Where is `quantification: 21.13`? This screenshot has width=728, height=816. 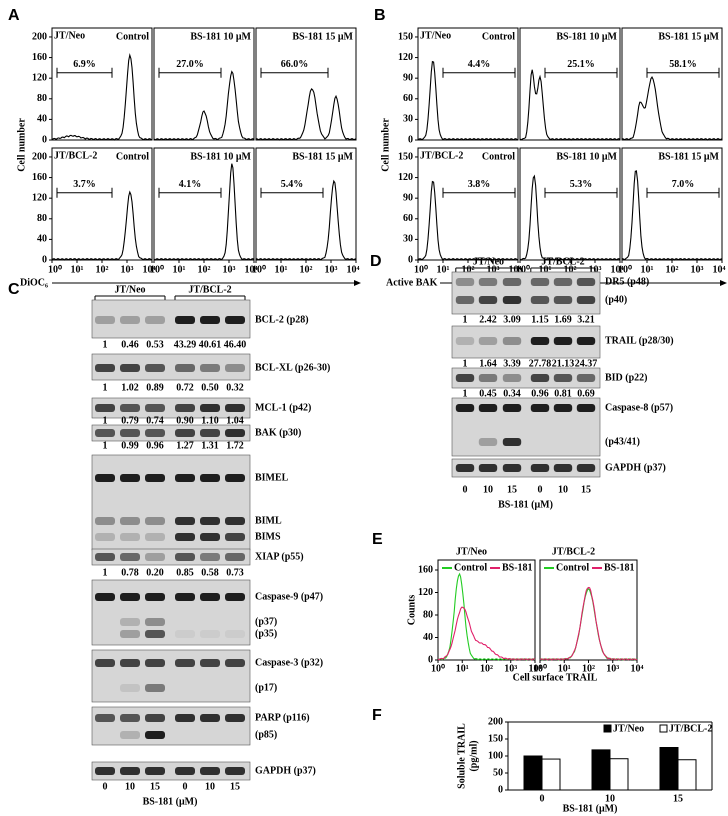 quantification: 21.13 is located at coordinates (563, 363).